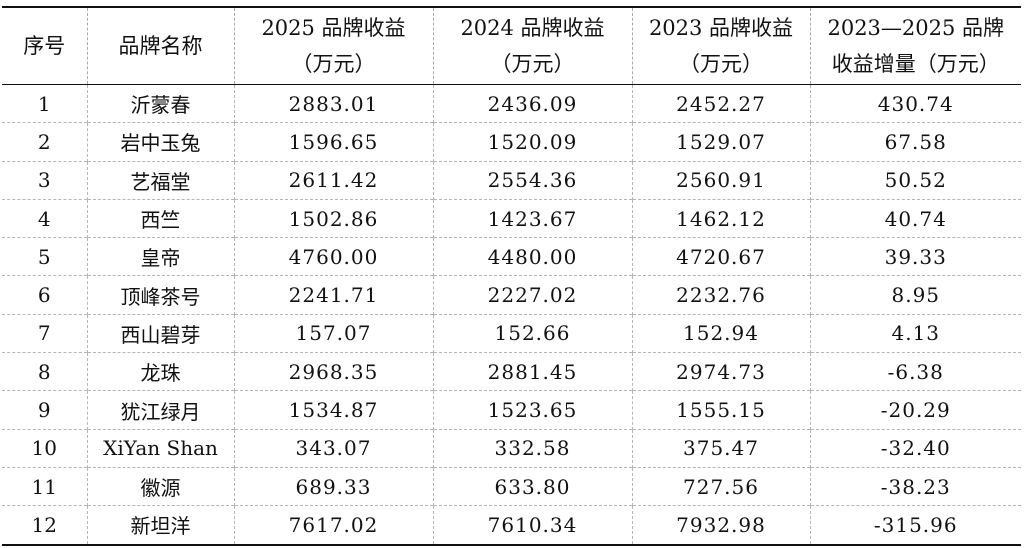 This screenshot has height=548, width=1024. What do you see at coordinates (333, 28) in the screenshot?
I see `header-line-1: 2025 品牌收益` at bounding box center [333, 28].